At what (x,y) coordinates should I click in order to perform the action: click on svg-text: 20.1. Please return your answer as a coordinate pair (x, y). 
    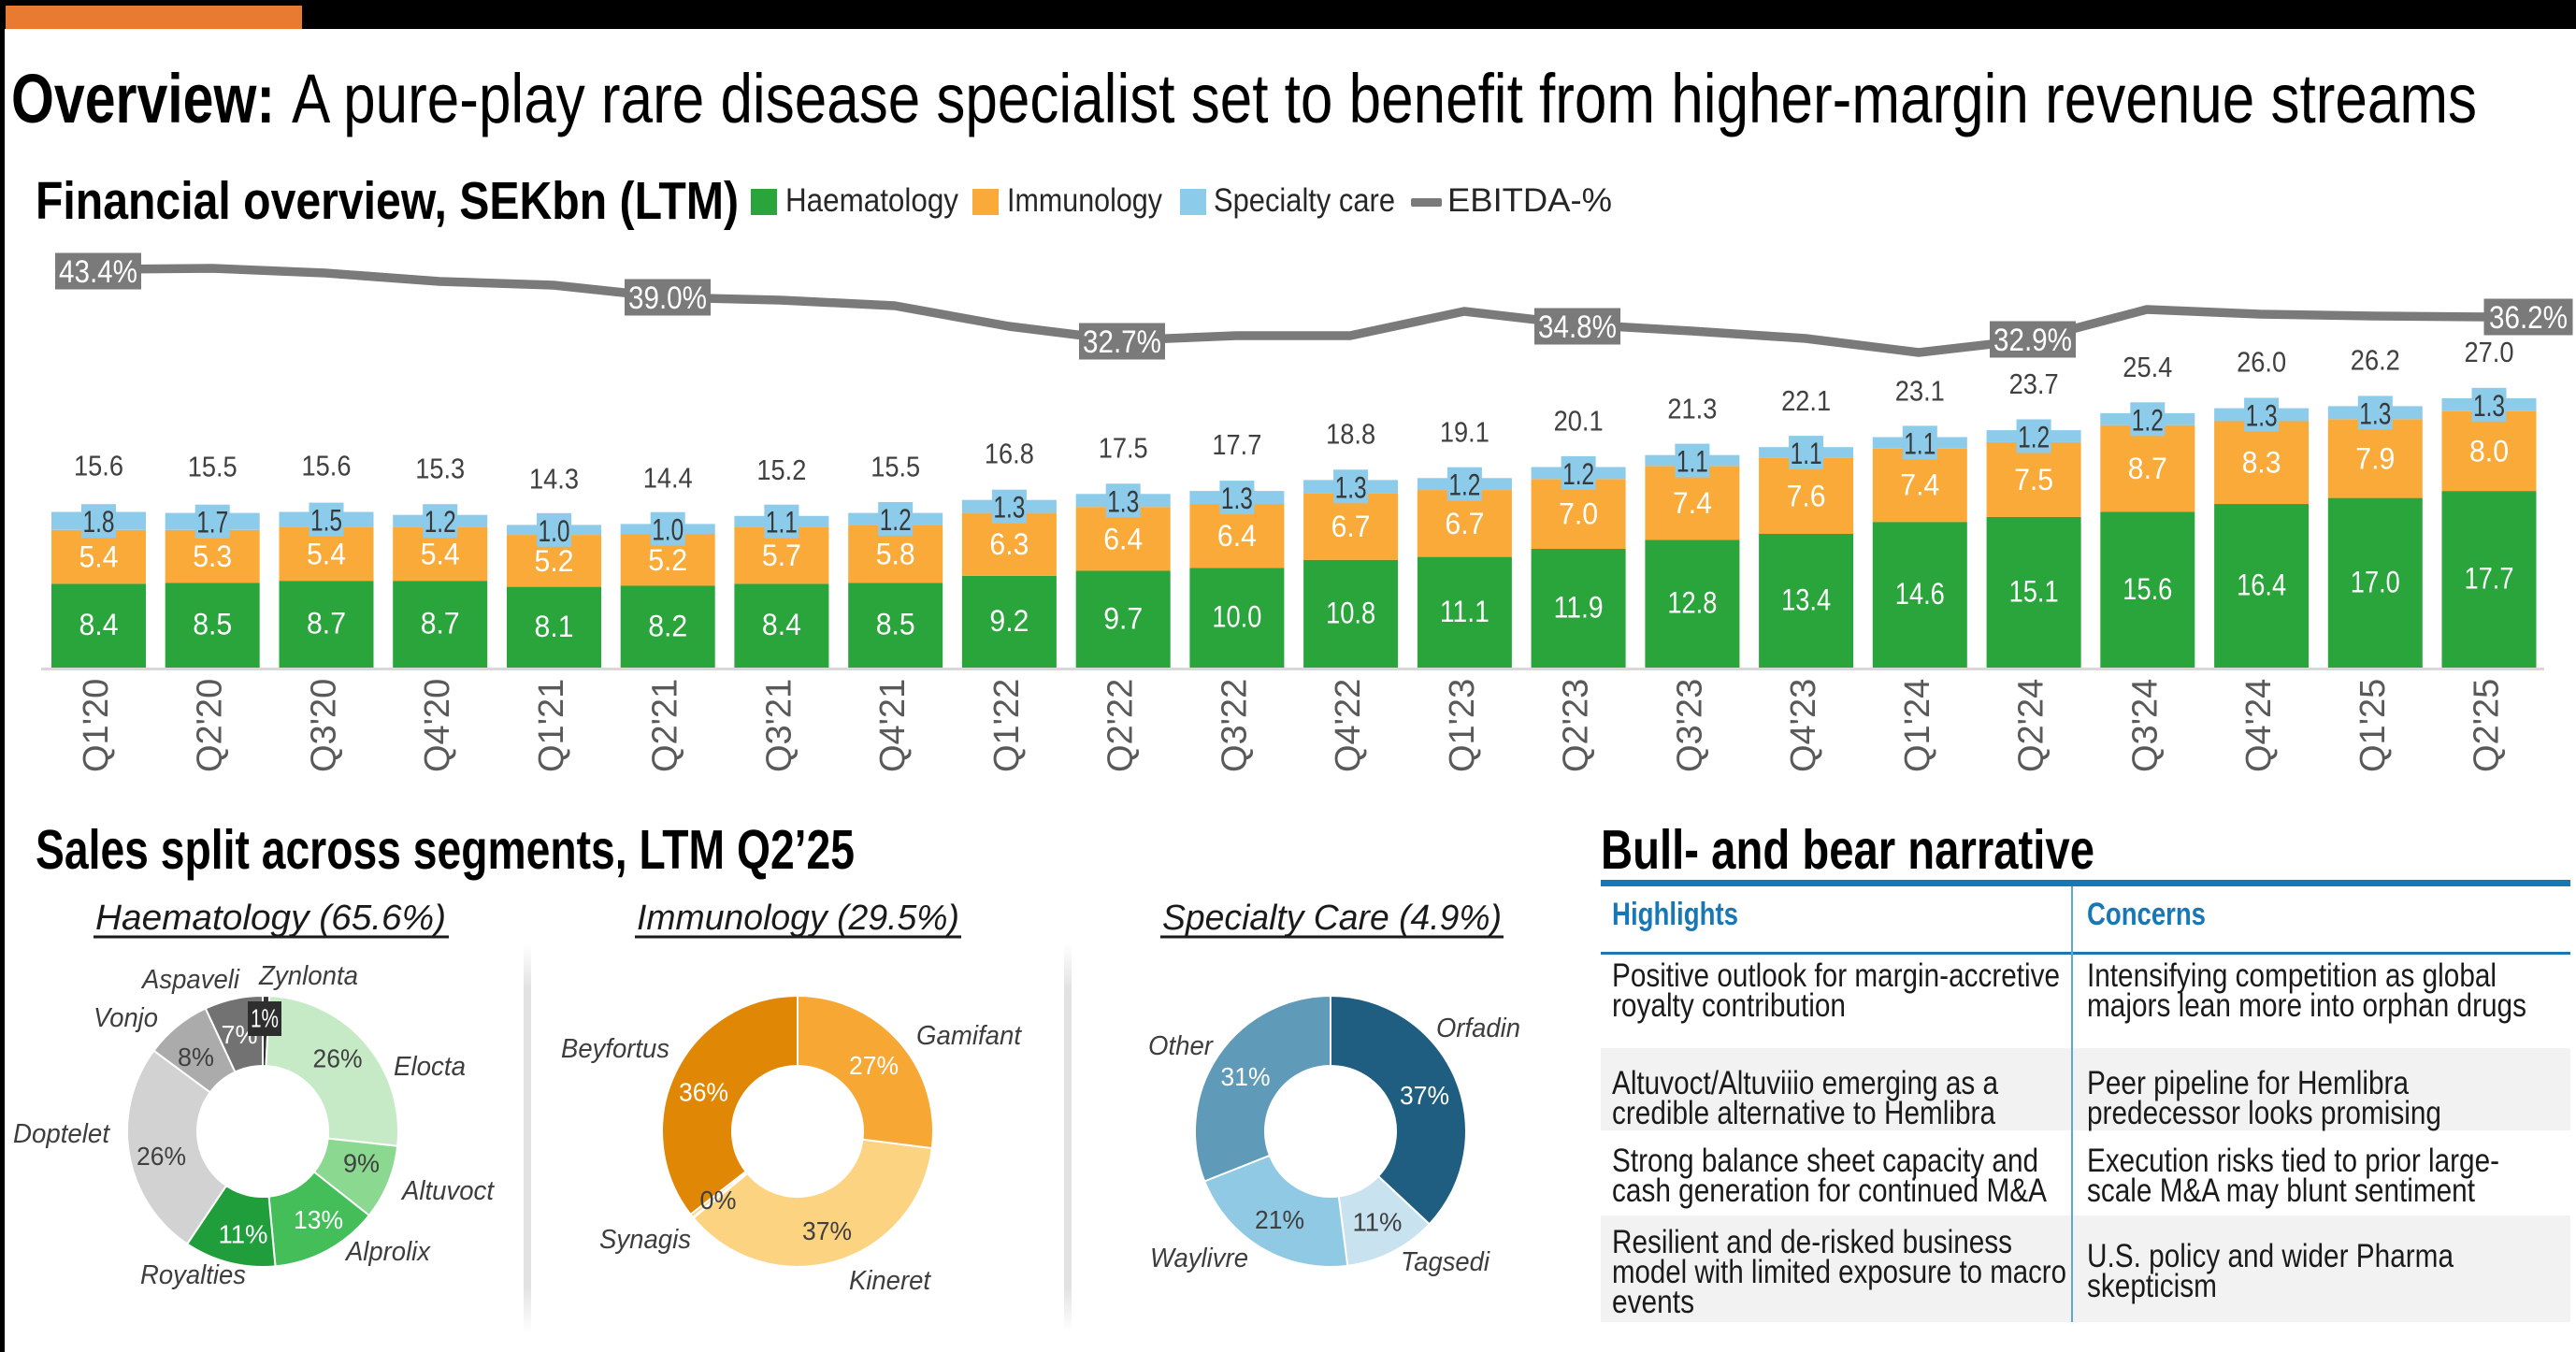
    Looking at the image, I should click on (1579, 421).